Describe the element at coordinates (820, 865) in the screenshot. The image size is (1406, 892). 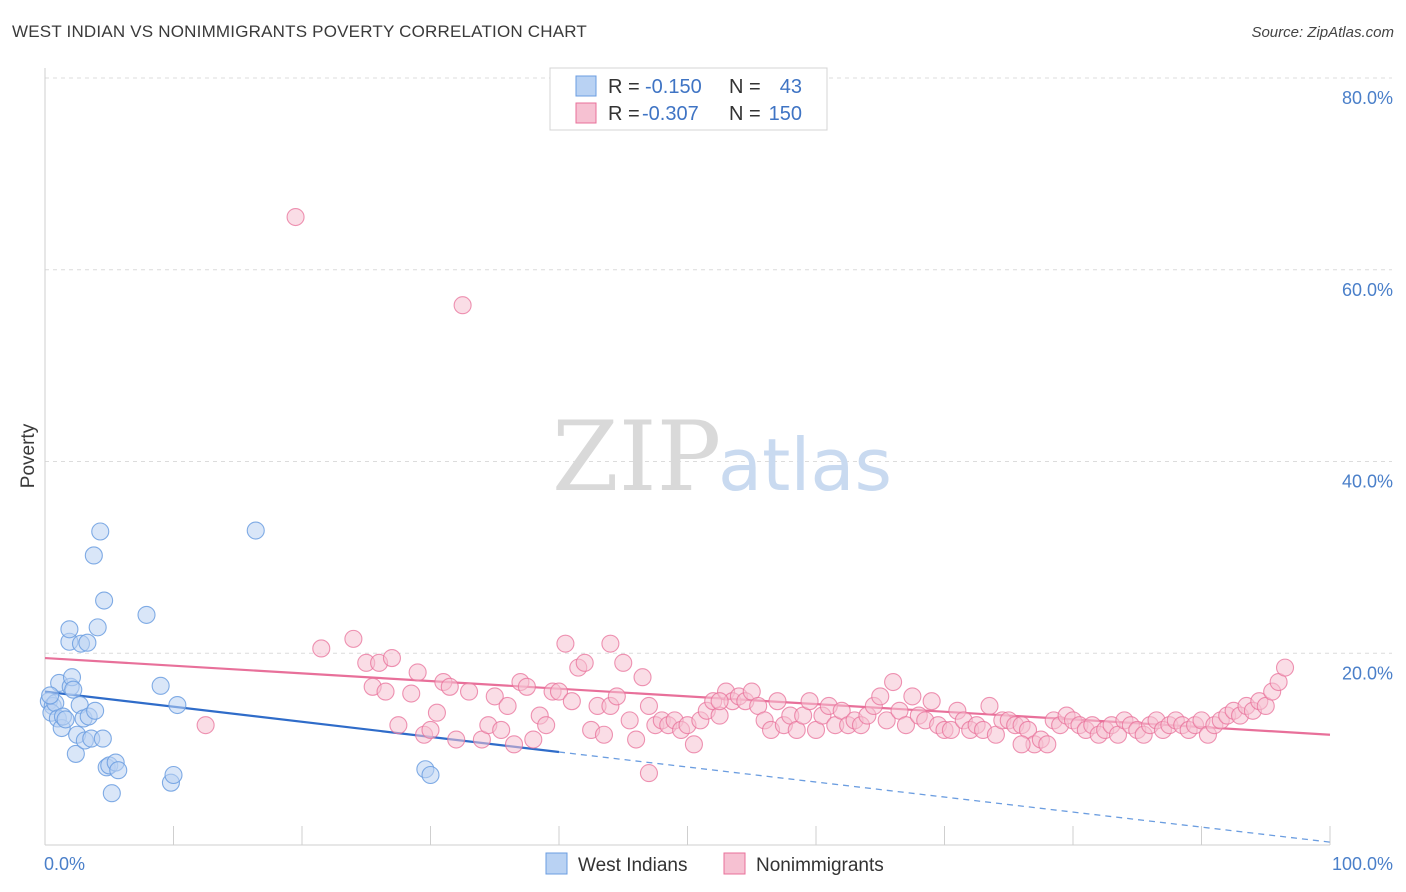
I see `series-label-nonimmigrants: Nonimmigrants` at that location.